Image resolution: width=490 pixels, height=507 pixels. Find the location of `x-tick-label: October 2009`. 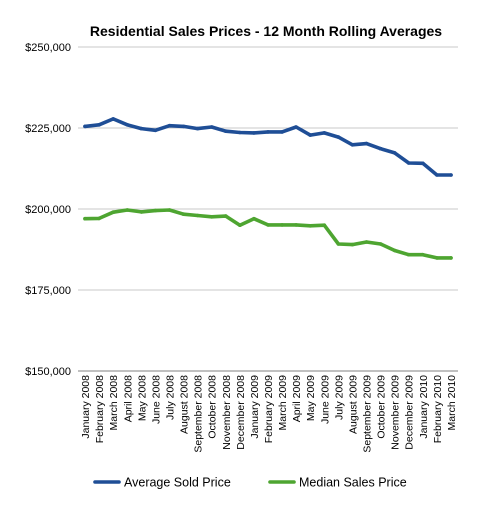

x-tick-label: October 2009 is located at coordinates (382, 407).